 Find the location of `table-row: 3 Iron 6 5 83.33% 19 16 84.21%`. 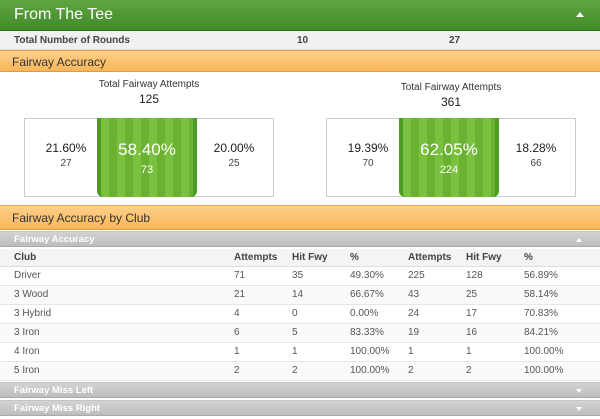

table-row: 3 Iron 6 5 83.33% 19 16 84.21% is located at coordinates (300, 333).